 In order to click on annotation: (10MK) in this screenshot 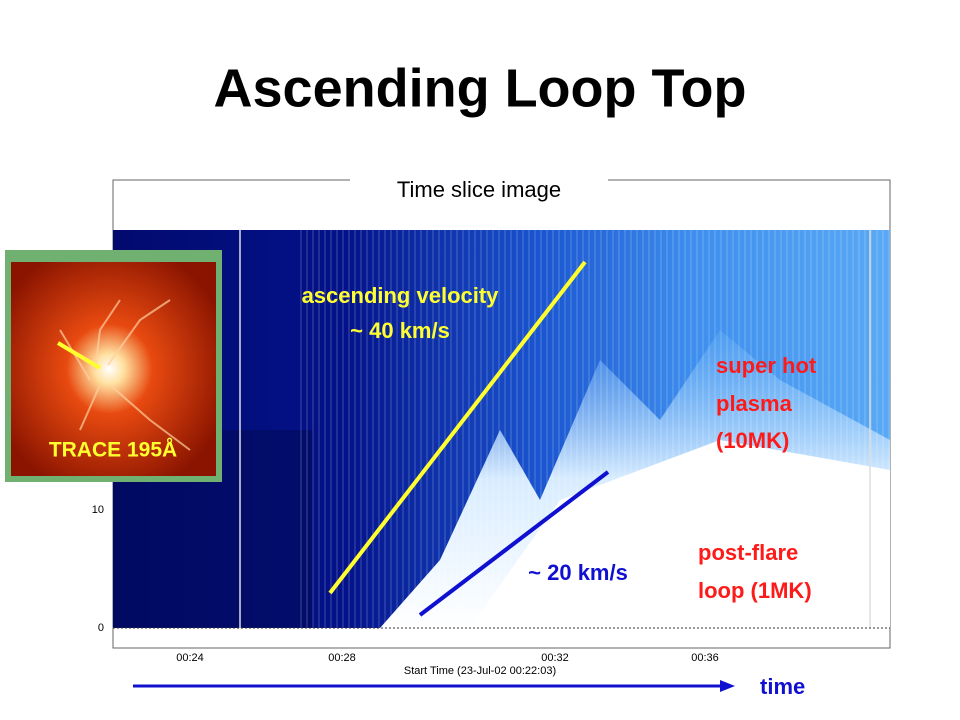, I will do `click(752, 440)`.